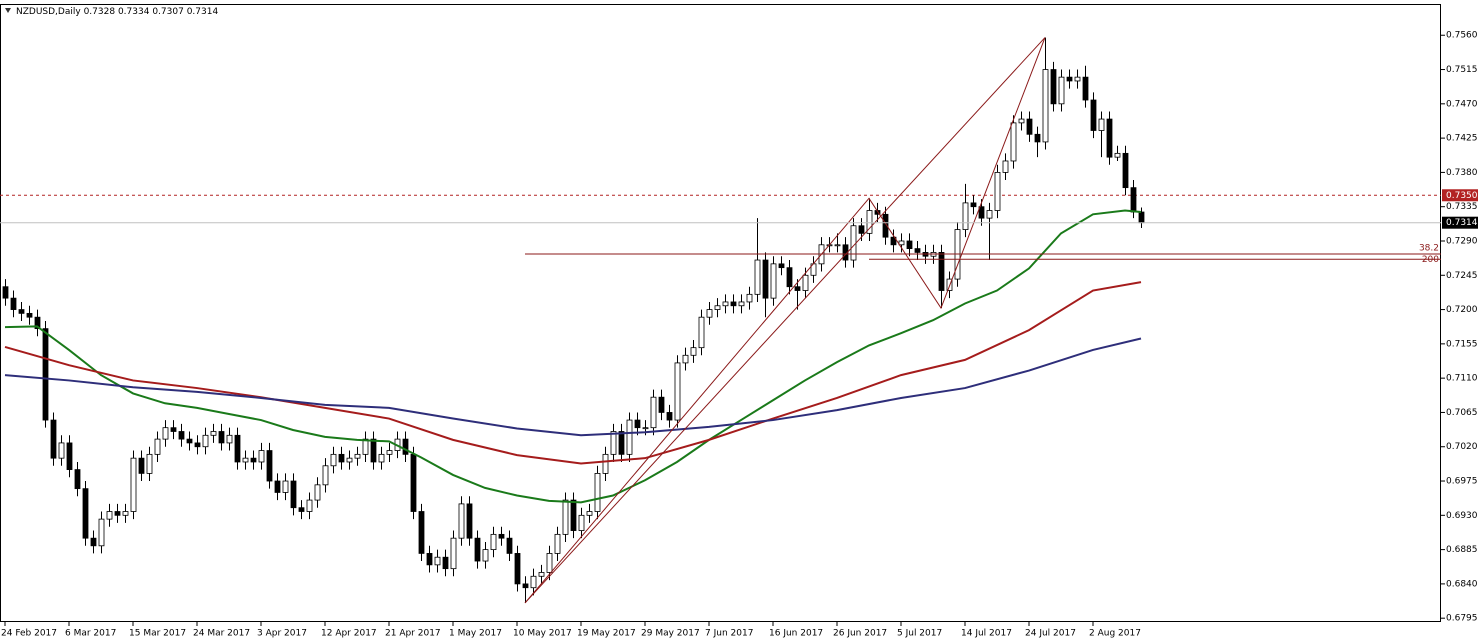 This screenshot has height=644, width=1481. What do you see at coordinates (1462, 310) in the screenshot?
I see `y-tick-label: 0.7200` at bounding box center [1462, 310].